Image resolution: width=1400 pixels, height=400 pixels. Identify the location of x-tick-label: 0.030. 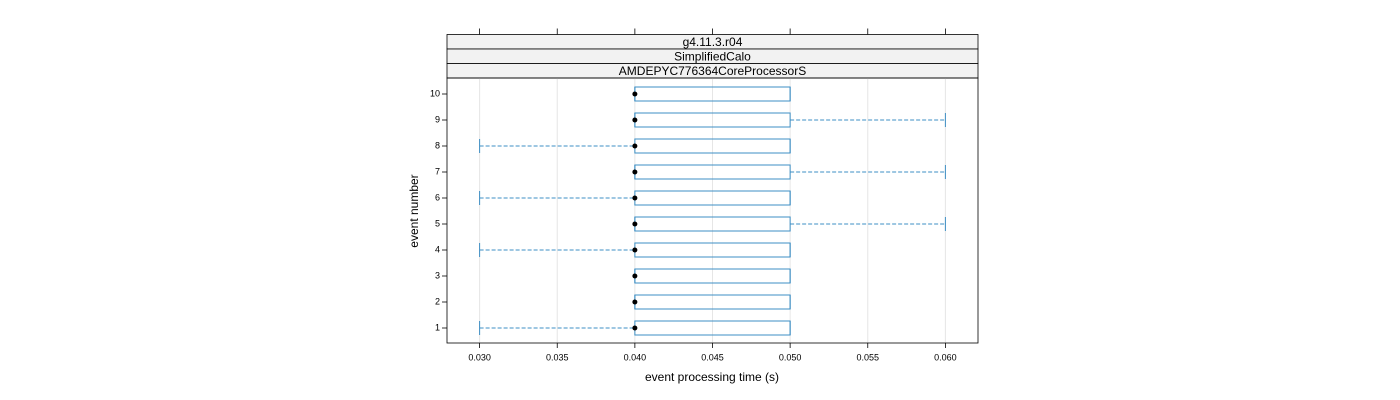
(479, 357).